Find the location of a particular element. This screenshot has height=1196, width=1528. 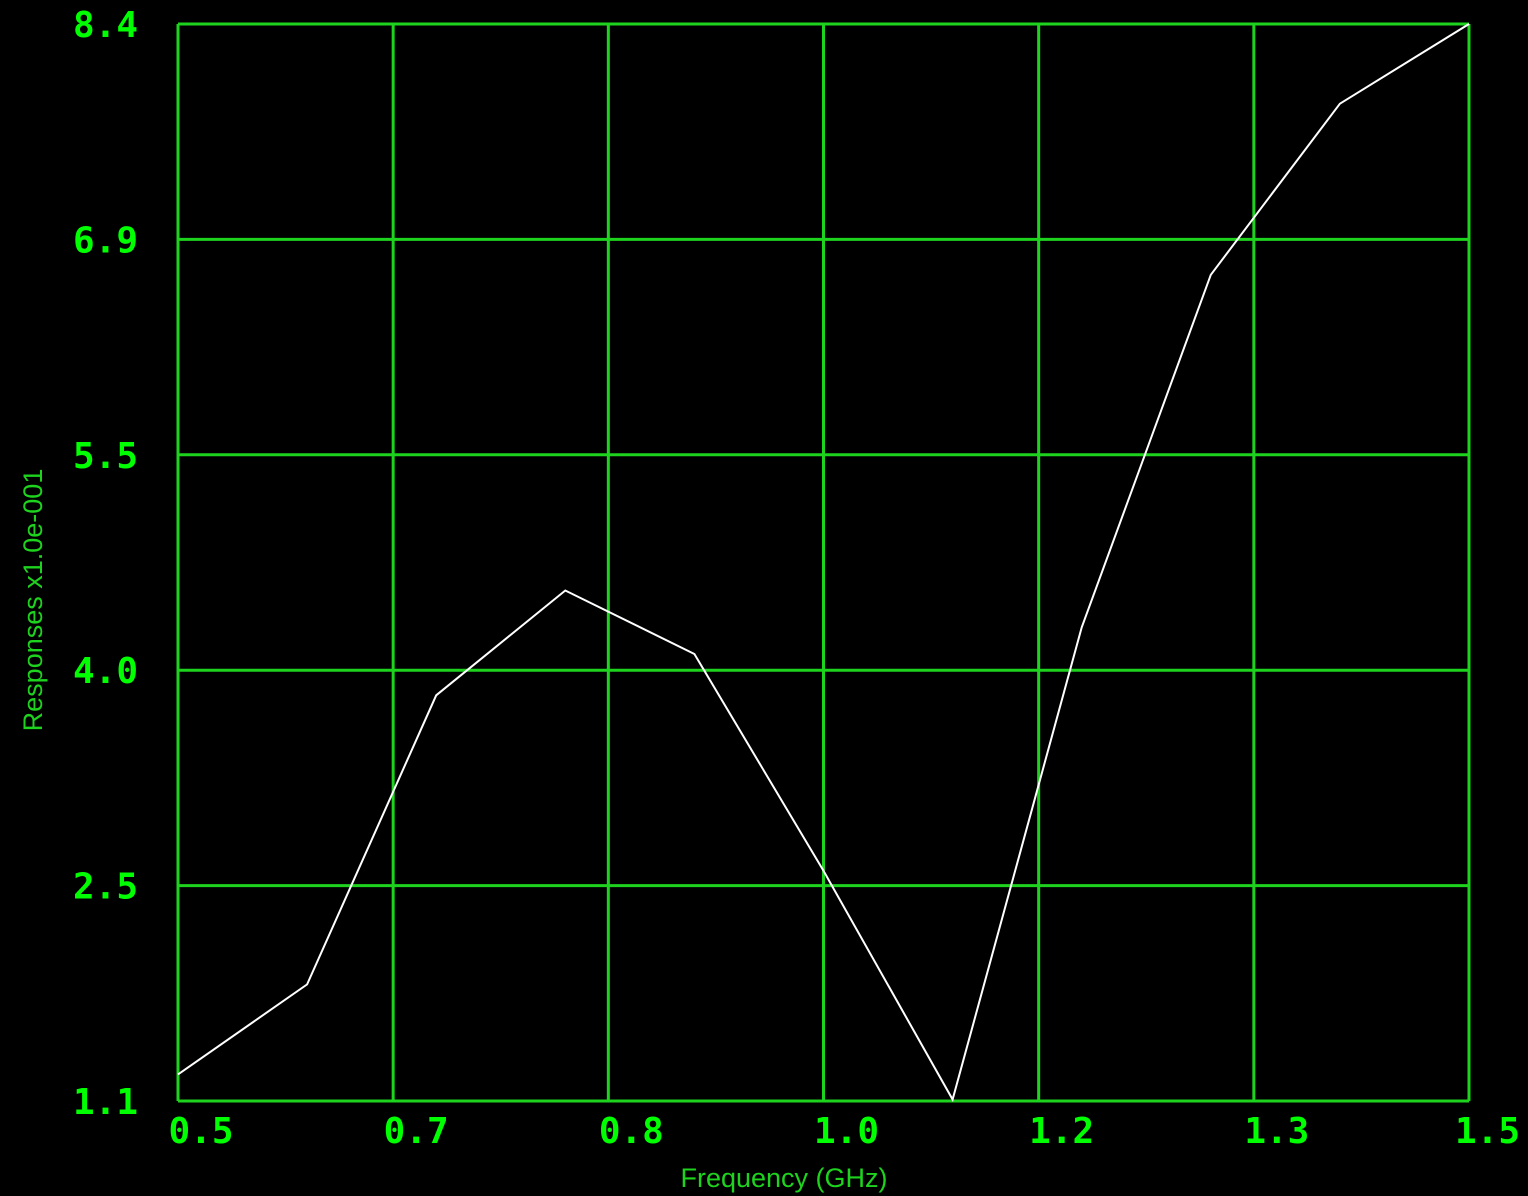

y-tick-label: 1.1 is located at coordinates (105, 1102).